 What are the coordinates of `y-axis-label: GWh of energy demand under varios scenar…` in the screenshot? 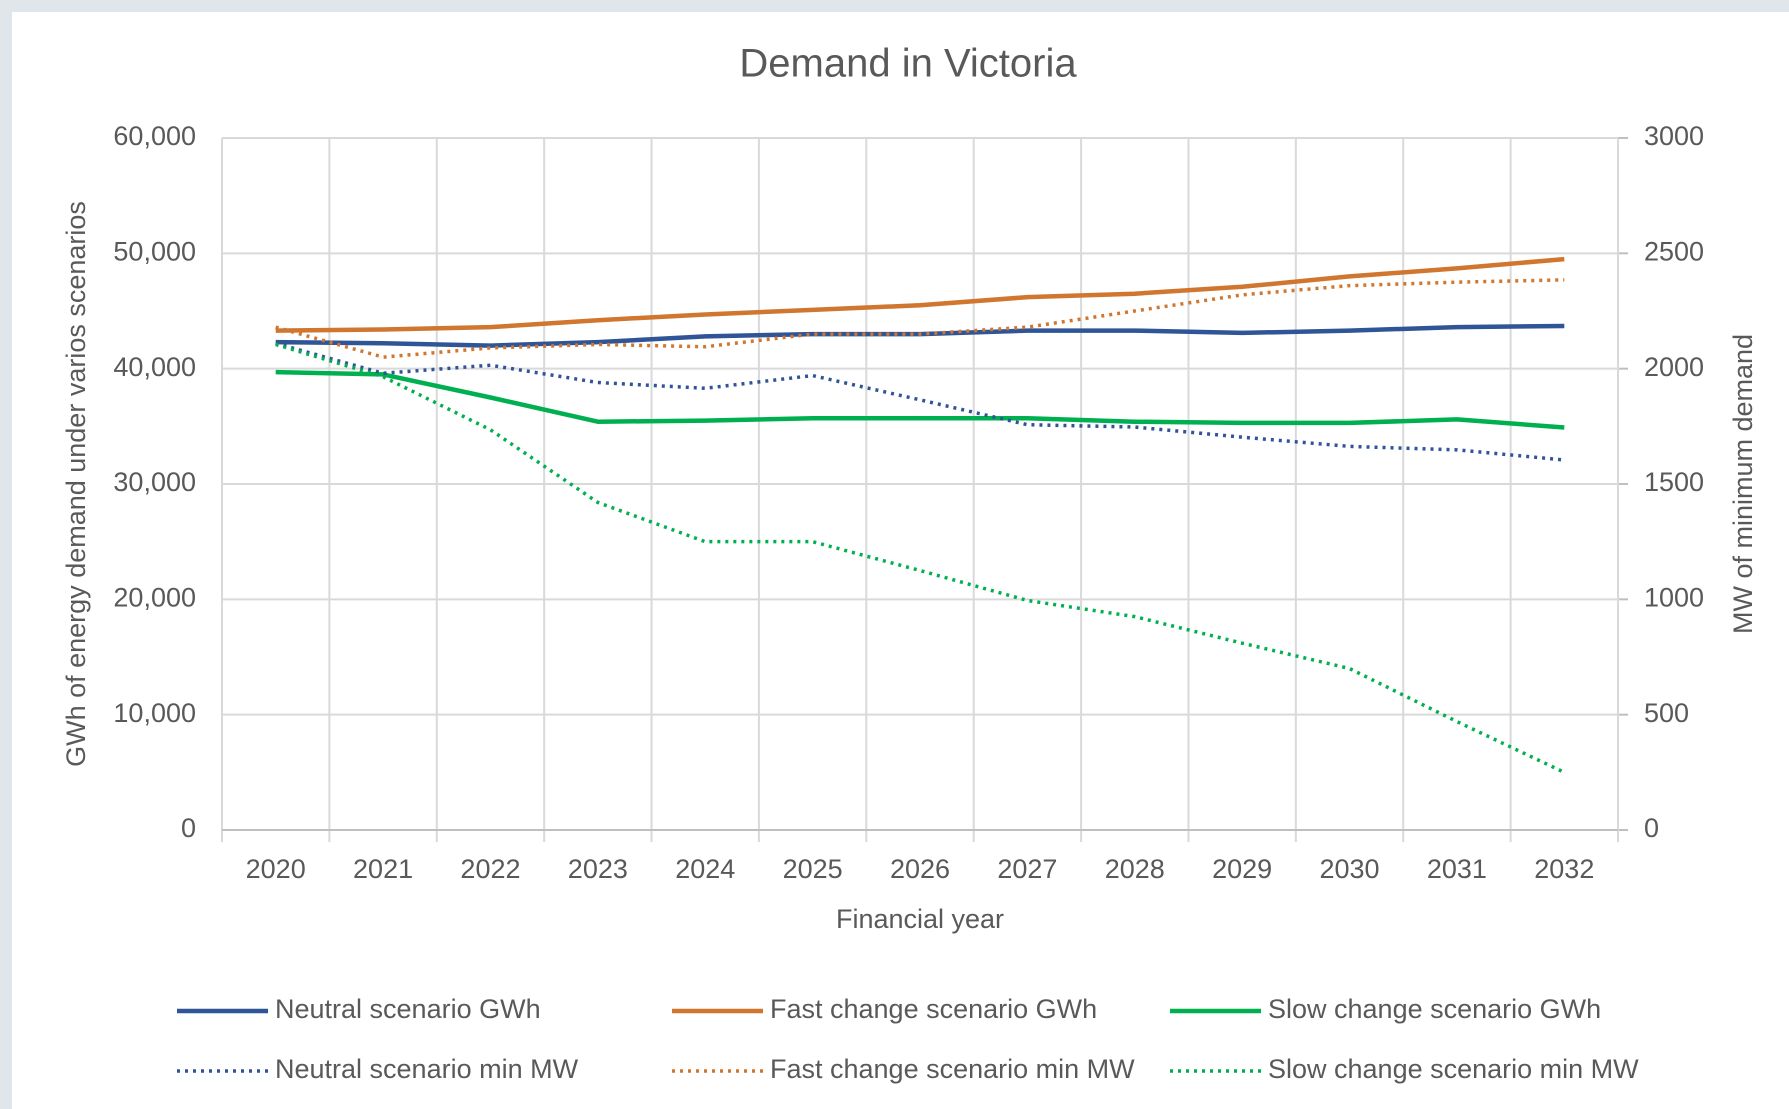 It's located at (76, 484).